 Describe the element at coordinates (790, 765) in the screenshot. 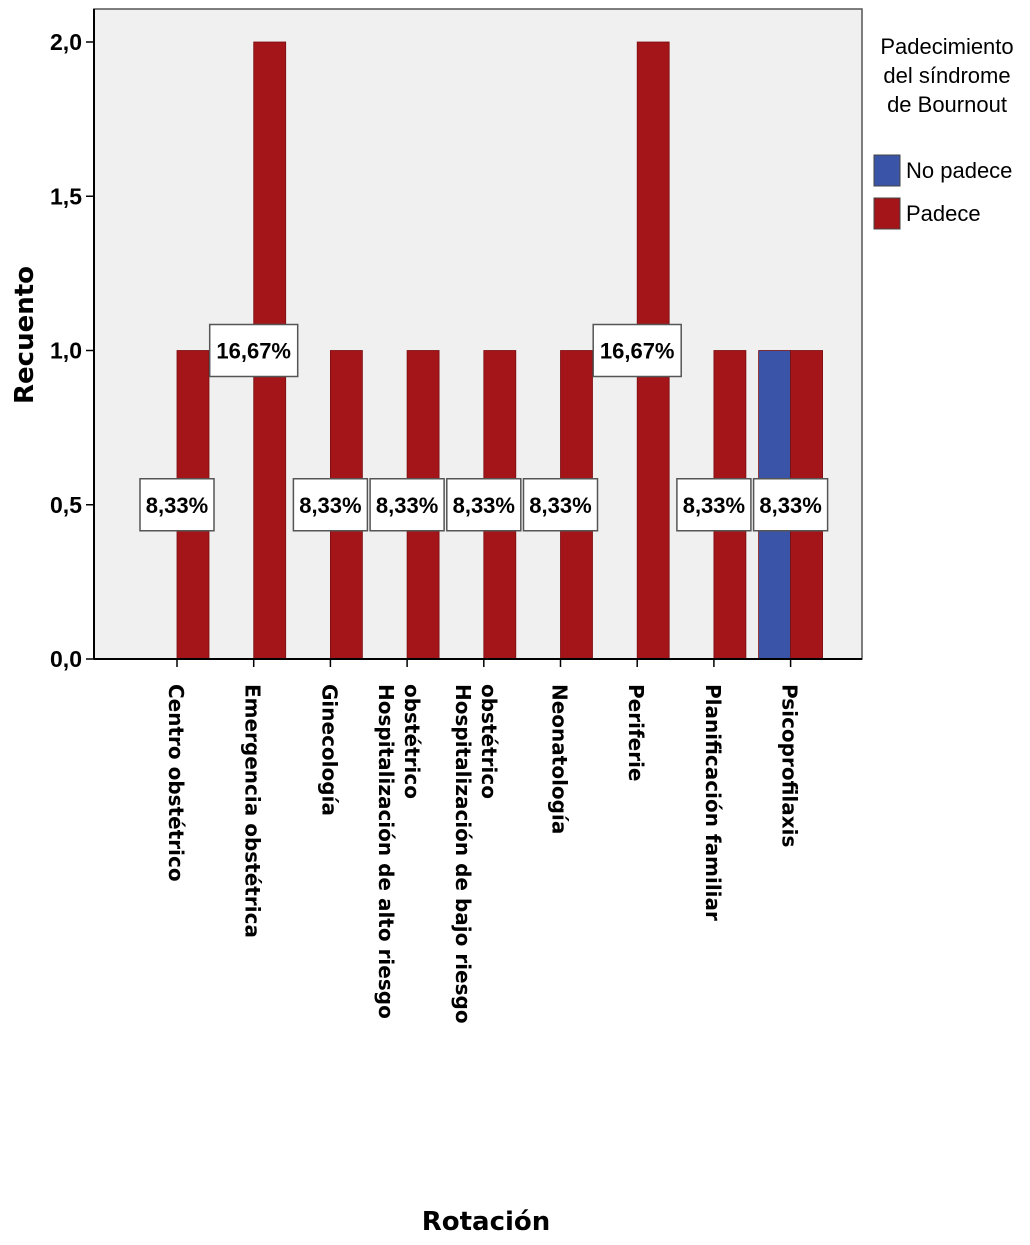

I see `x-category-label: Psicoprofilaxis` at that location.